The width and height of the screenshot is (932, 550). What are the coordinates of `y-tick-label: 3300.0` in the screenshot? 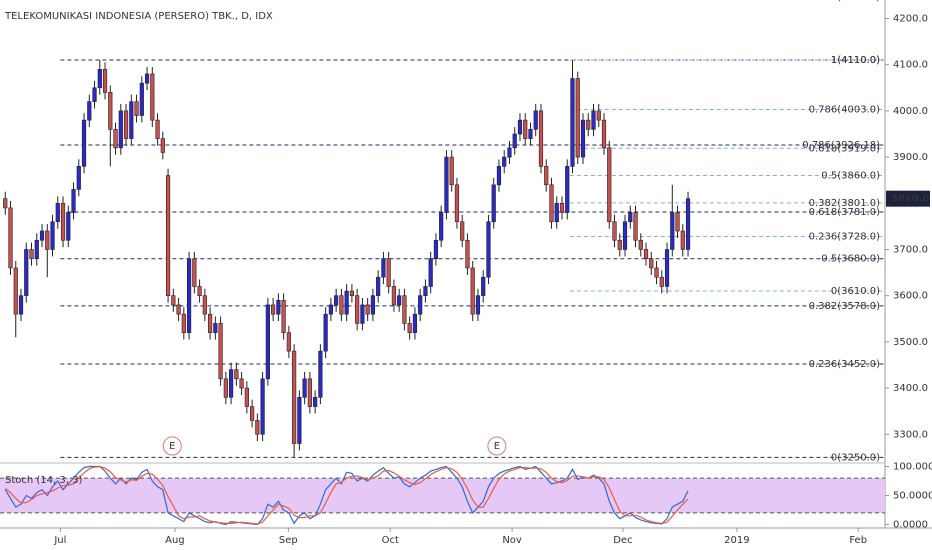 It's located at (910, 434).